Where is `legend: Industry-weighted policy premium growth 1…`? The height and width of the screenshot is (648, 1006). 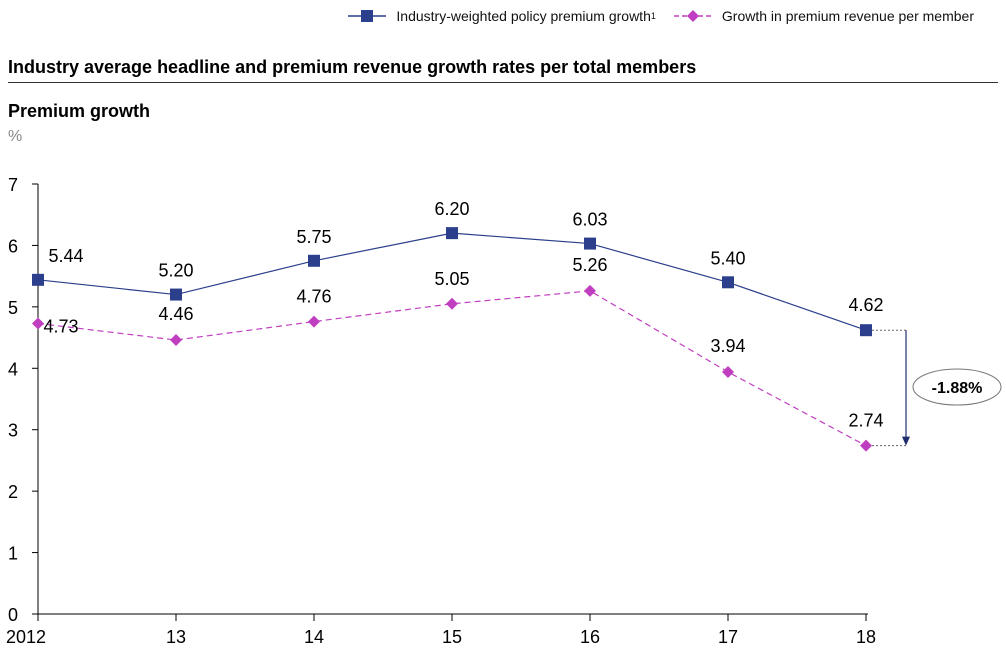 legend: Industry-weighted policy premium growth 1… is located at coordinates (652, 16).